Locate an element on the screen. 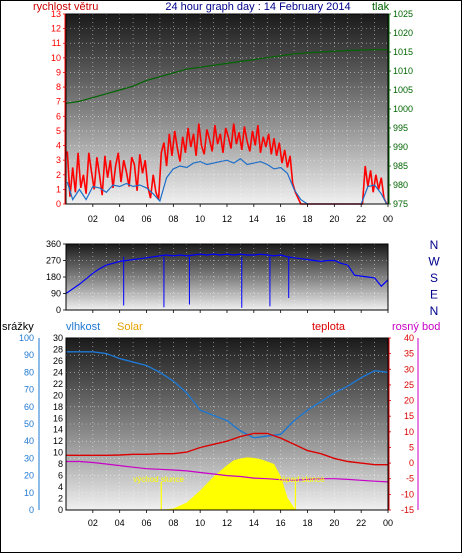 This screenshot has width=464, height=555. sunrise-annotation: východ slunce is located at coordinates (158, 479).